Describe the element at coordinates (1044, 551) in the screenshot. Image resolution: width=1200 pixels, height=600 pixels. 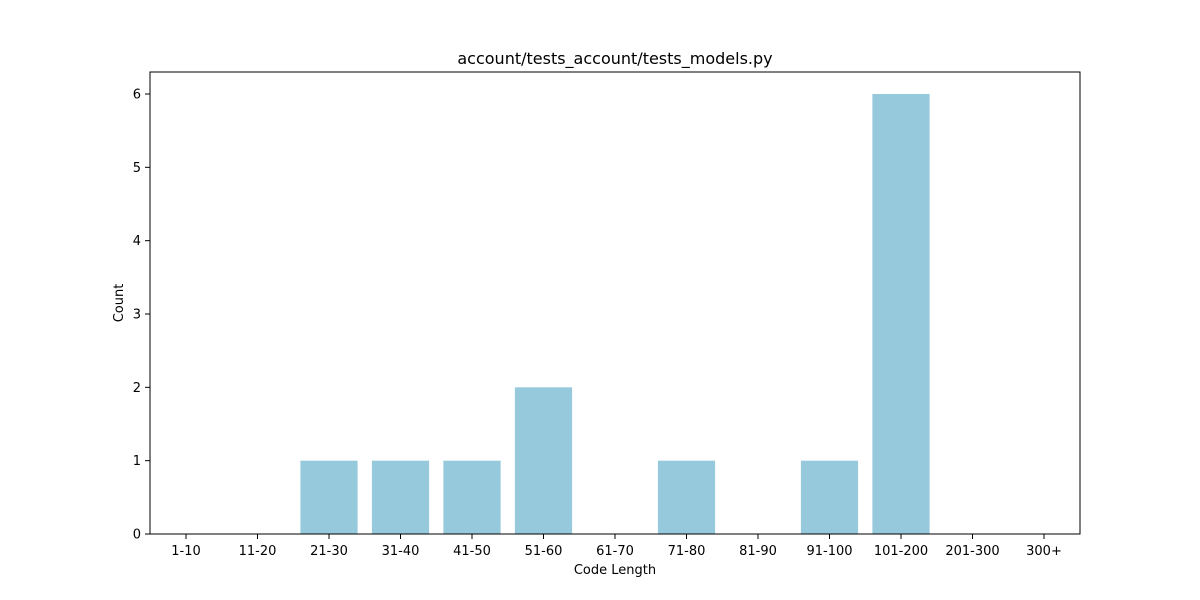
I see `x-tick-label: 300+` at that location.